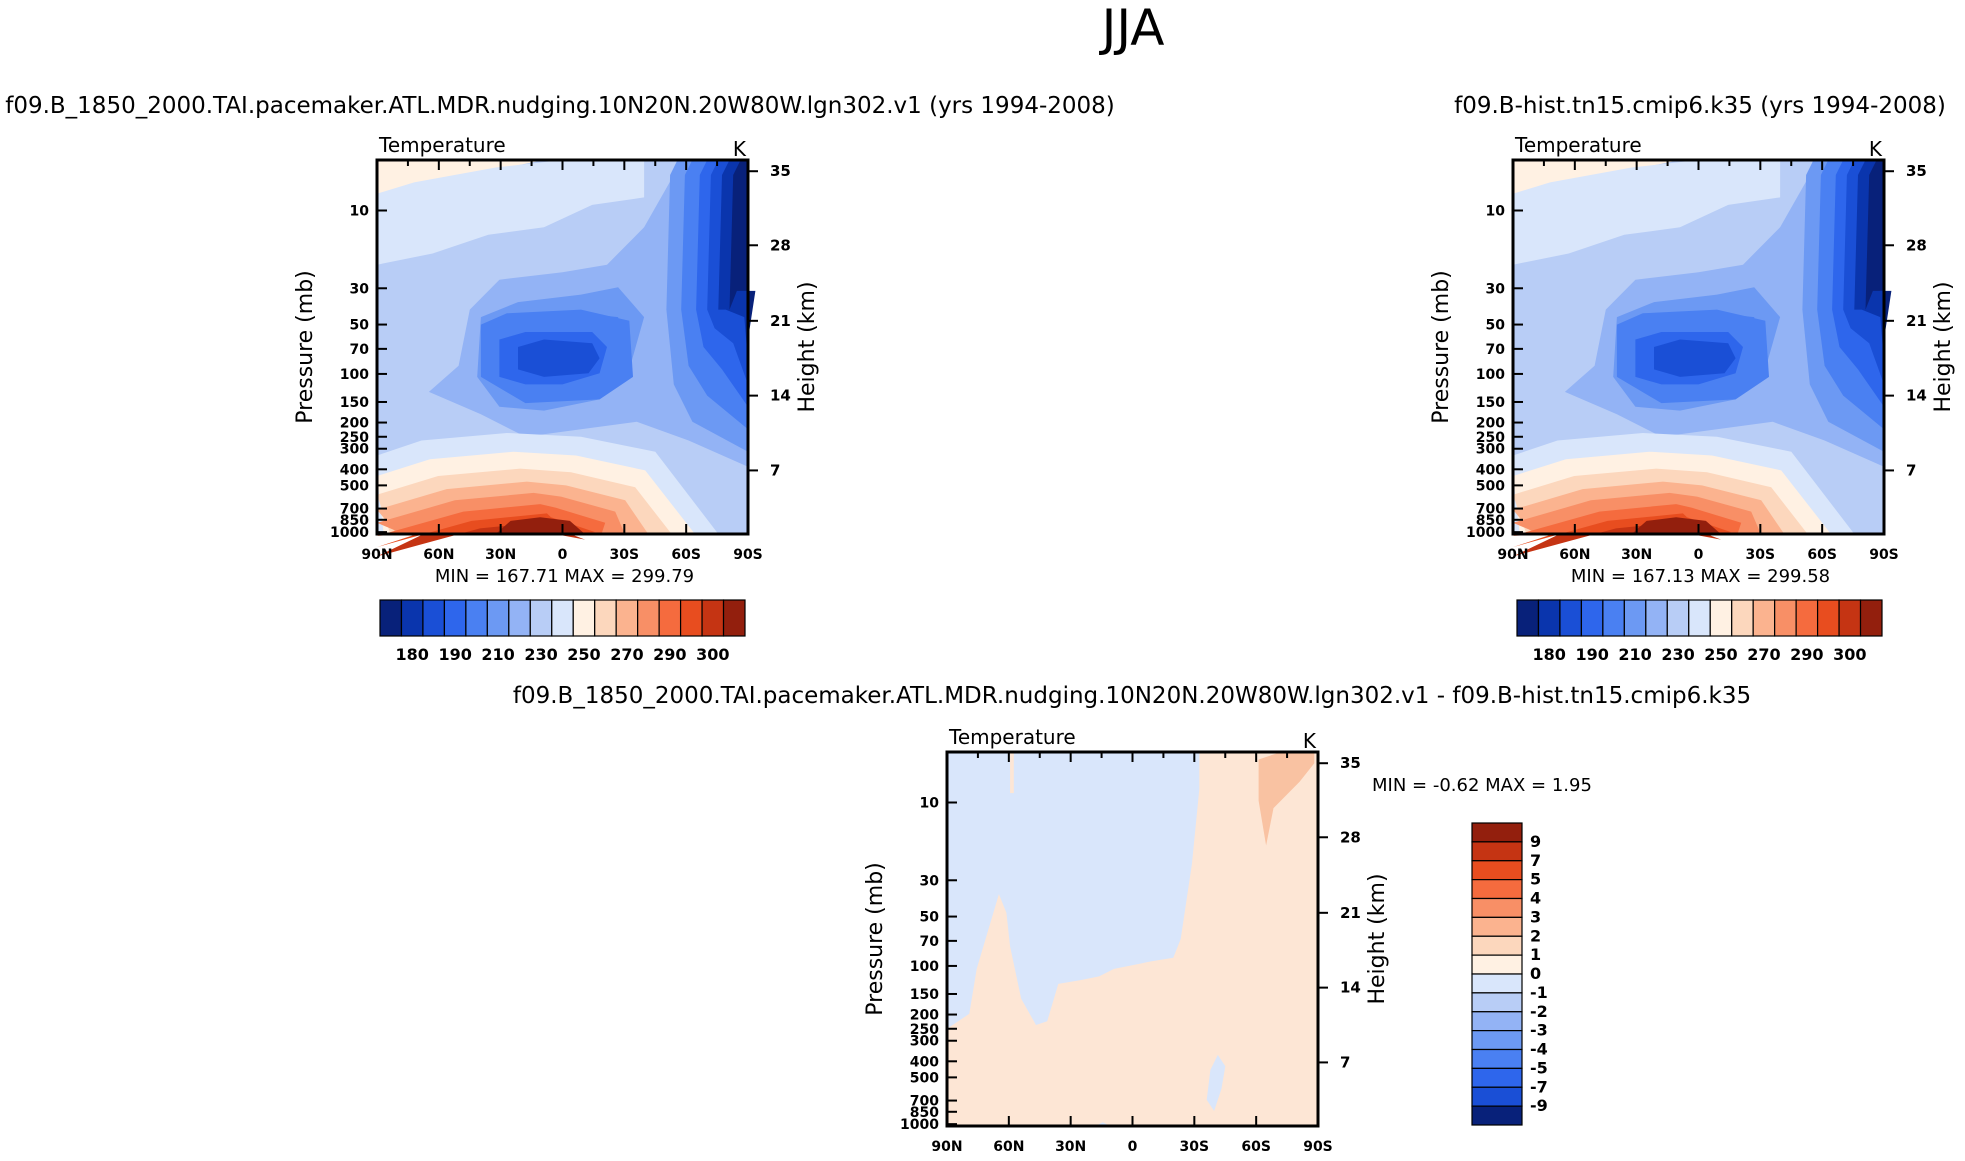  What do you see at coordinates (1377, 938) in the screenshot?
I see `y2-axis-label: Height (km)` at bounding box center [1377, 938].